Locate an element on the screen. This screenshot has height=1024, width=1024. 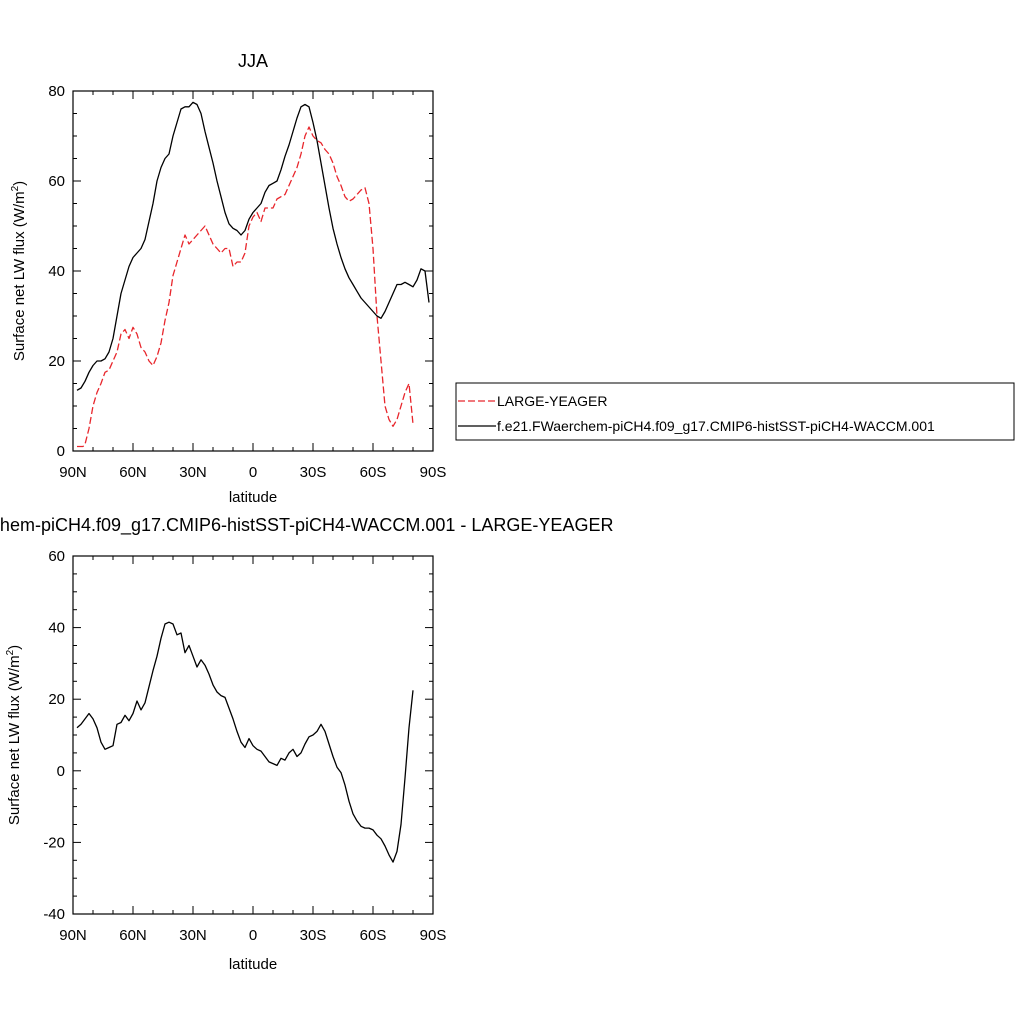
plot-frame is located at coordinates (253, 735).